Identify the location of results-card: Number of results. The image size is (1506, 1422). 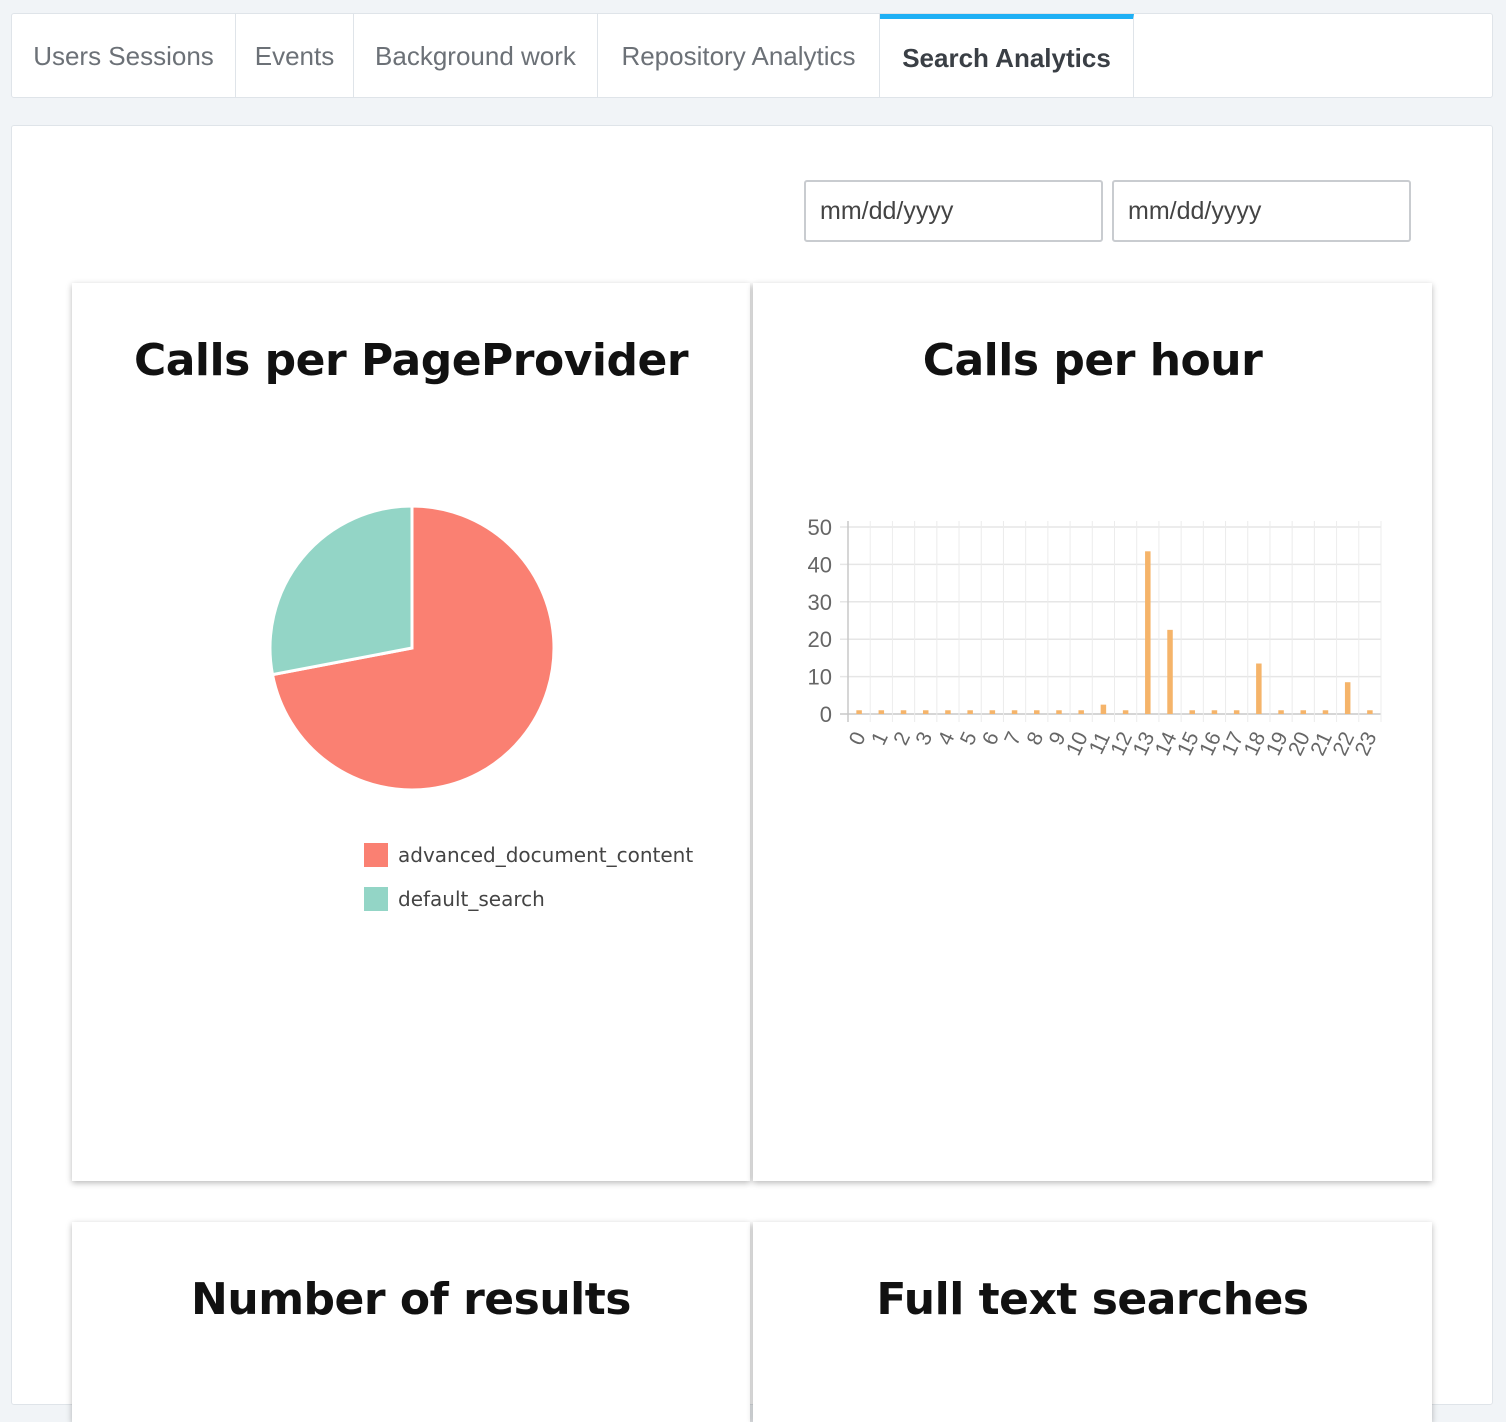
(411, 1322).